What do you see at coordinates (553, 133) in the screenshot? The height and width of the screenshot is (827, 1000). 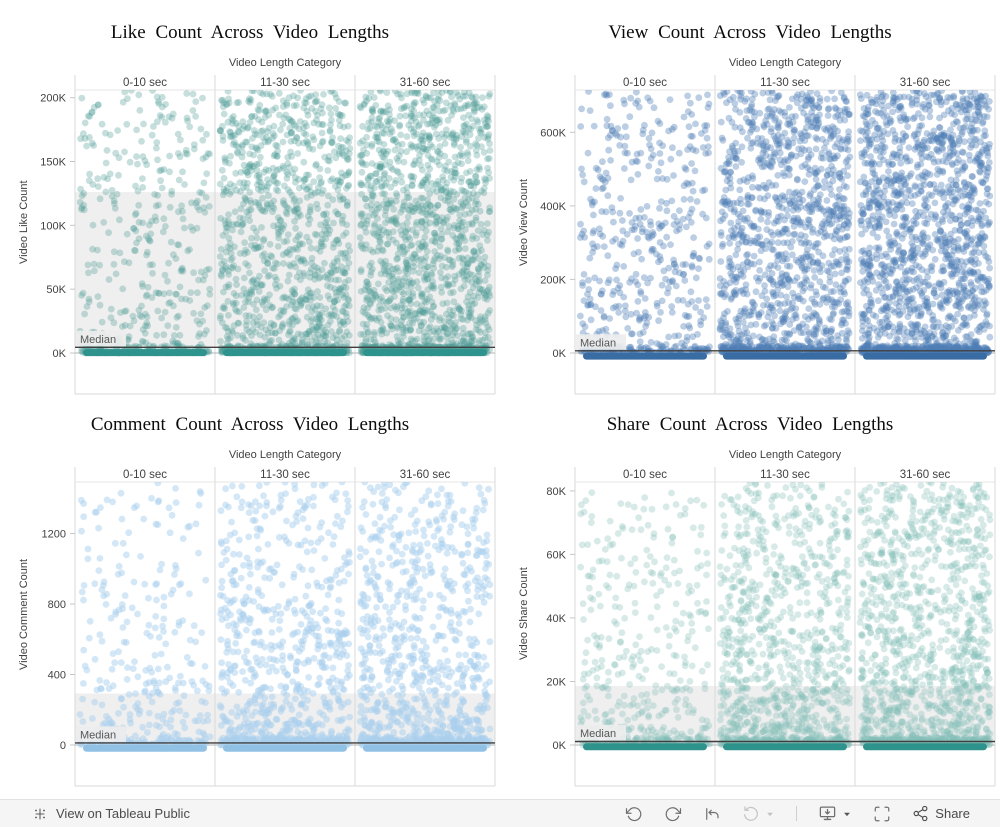 I see `svg-text: 600K` at bounding box center [553, 133].